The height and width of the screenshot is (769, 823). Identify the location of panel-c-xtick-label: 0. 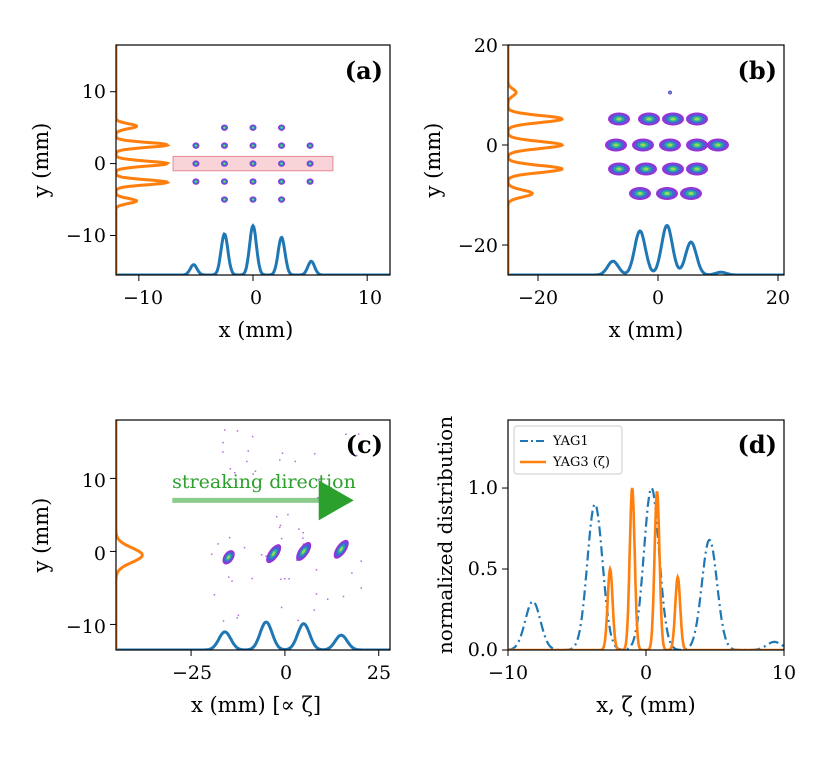
(286, 673).